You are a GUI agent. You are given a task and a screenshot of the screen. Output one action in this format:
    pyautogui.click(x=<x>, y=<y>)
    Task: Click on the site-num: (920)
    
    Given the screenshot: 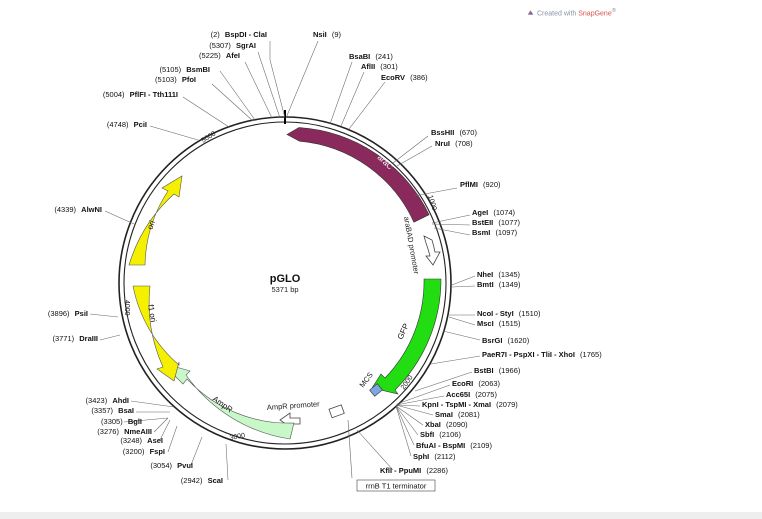 What is the action you would take?
    pyautogui.click(x=492, y=184)
    